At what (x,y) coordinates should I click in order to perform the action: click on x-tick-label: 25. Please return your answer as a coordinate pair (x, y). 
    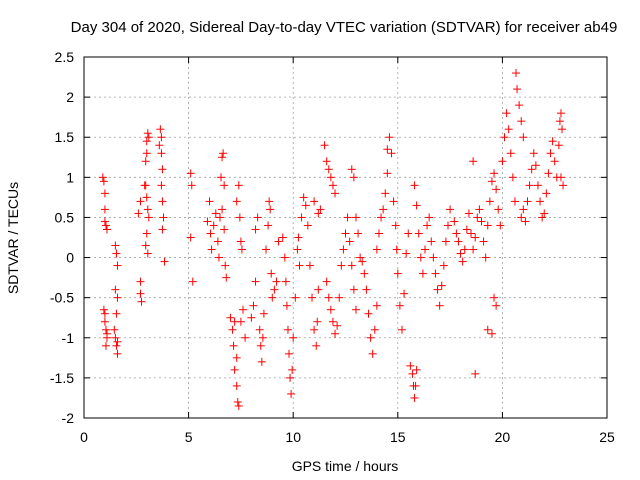
    Looking at the image, I should click on (607, 437).